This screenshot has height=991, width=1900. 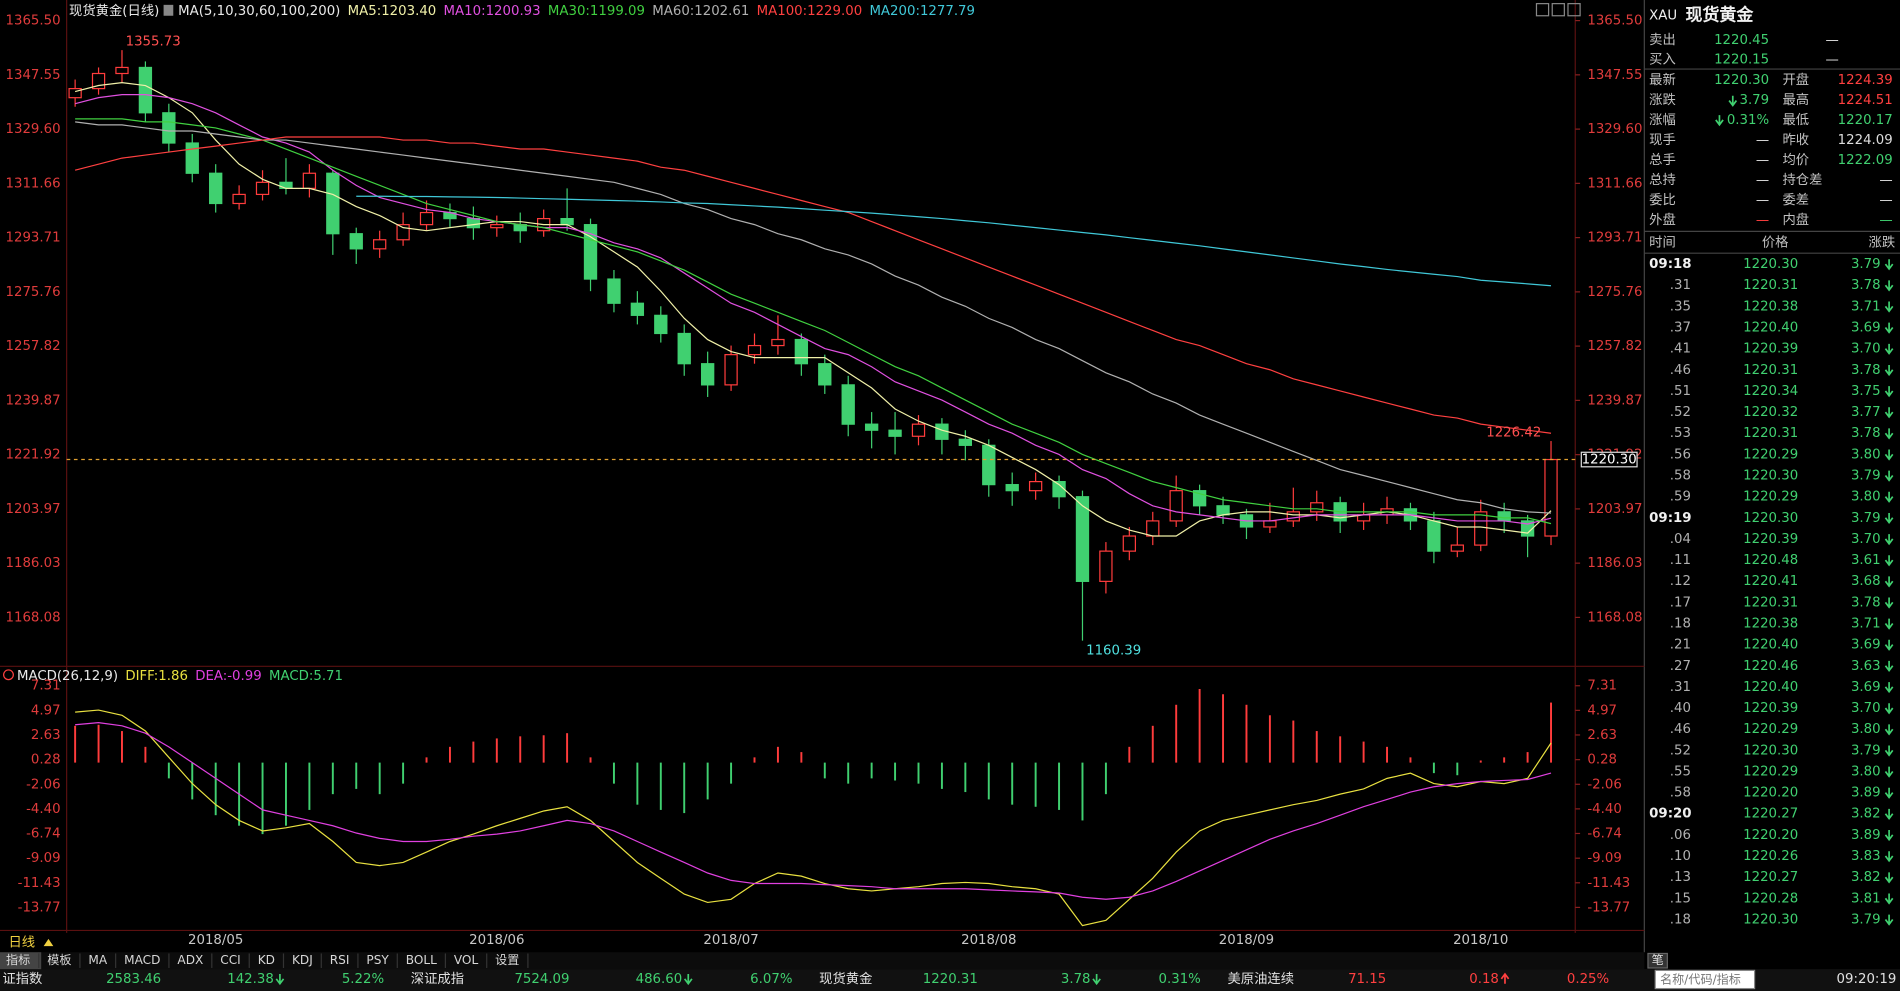 I want to click on y-tick-label: 1186.03, so click(x=1614, y=563).